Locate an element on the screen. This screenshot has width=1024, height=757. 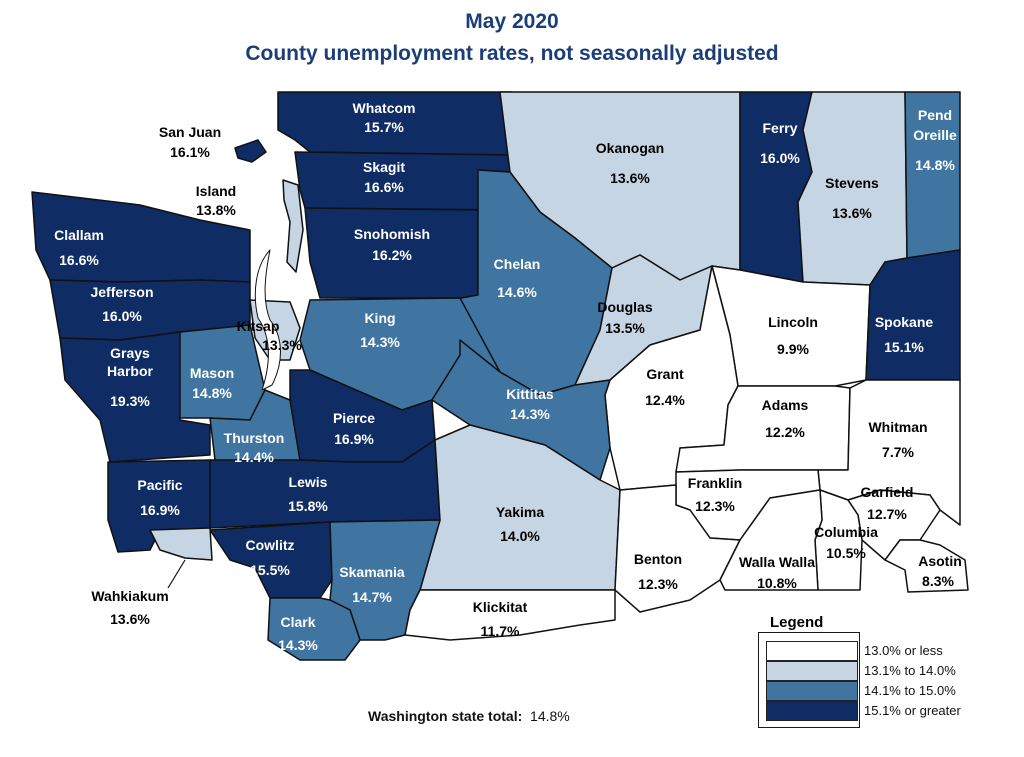
county-rate-kitsap: 13.3% is located at coordinates (282, 345).